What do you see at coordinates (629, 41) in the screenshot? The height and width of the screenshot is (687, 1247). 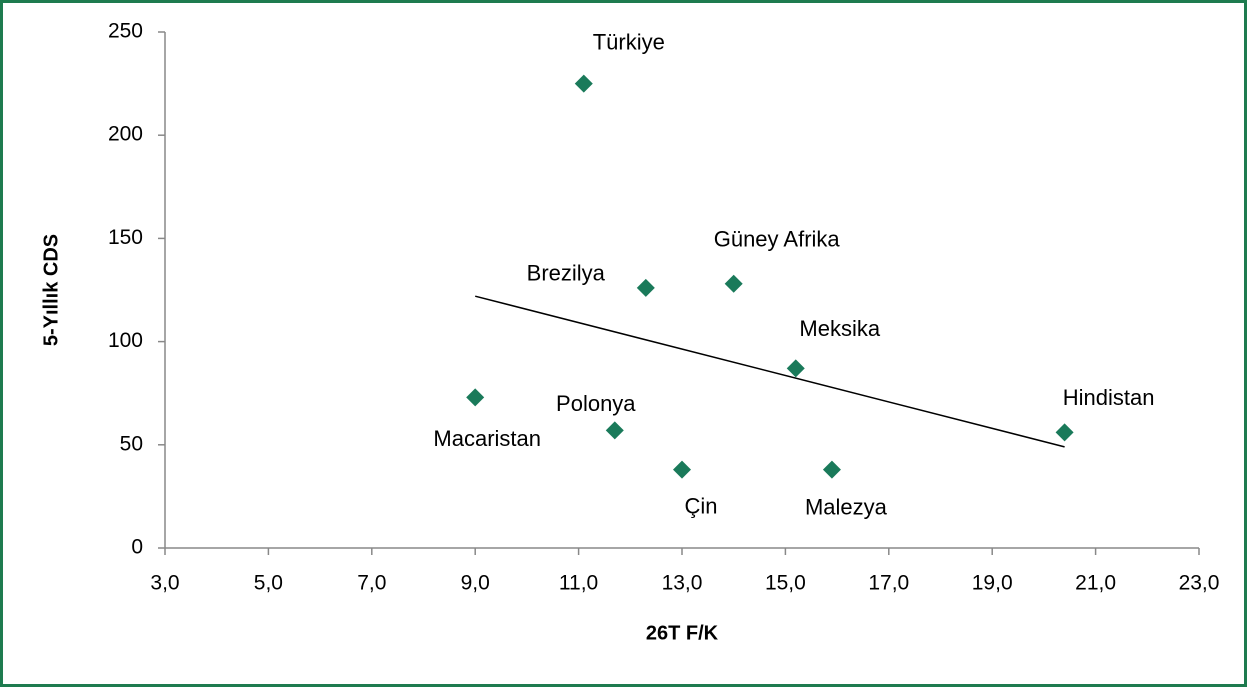 I see `point-label: Türkiye` at bounding box center [629, 41].